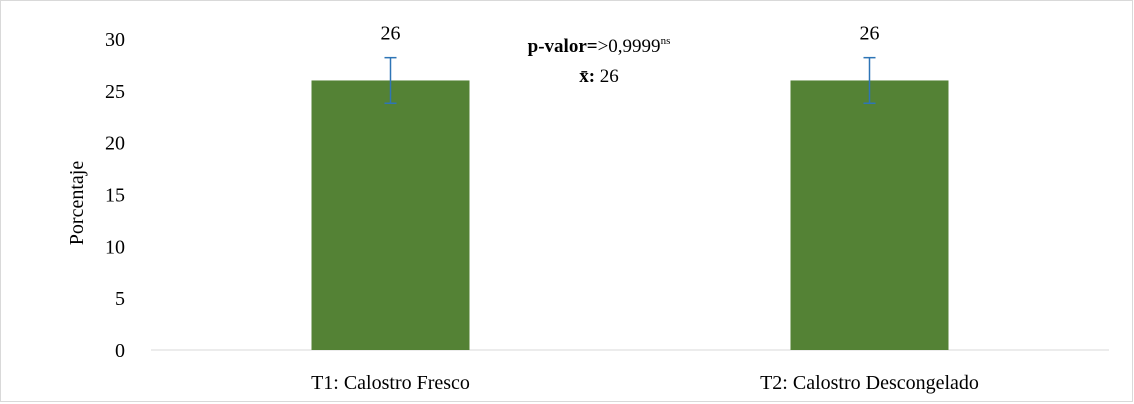 The image size is (1134, 404). What do you see at coordinates (77, 203) in the screenshot?
I see `y-axis-label: Porcentaje` at bounding box center [77, 203].